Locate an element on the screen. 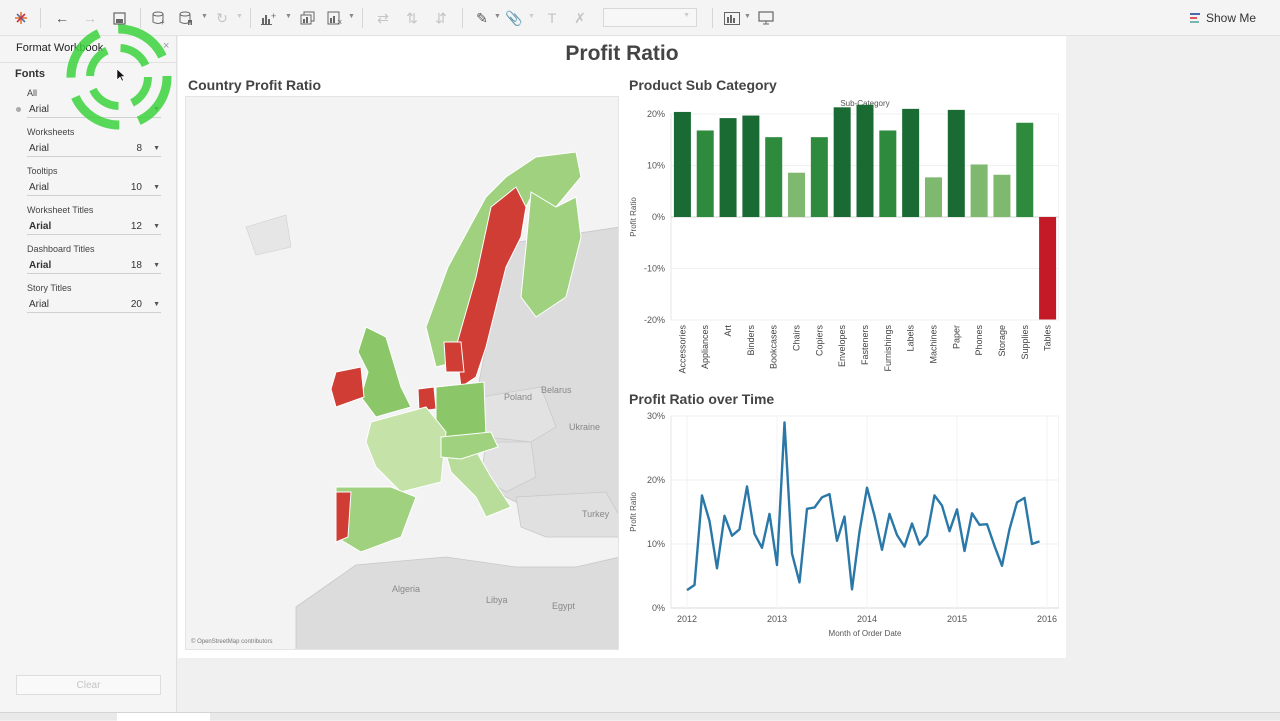  show-me-button: Show Me is located at coordinates (1223, 18).